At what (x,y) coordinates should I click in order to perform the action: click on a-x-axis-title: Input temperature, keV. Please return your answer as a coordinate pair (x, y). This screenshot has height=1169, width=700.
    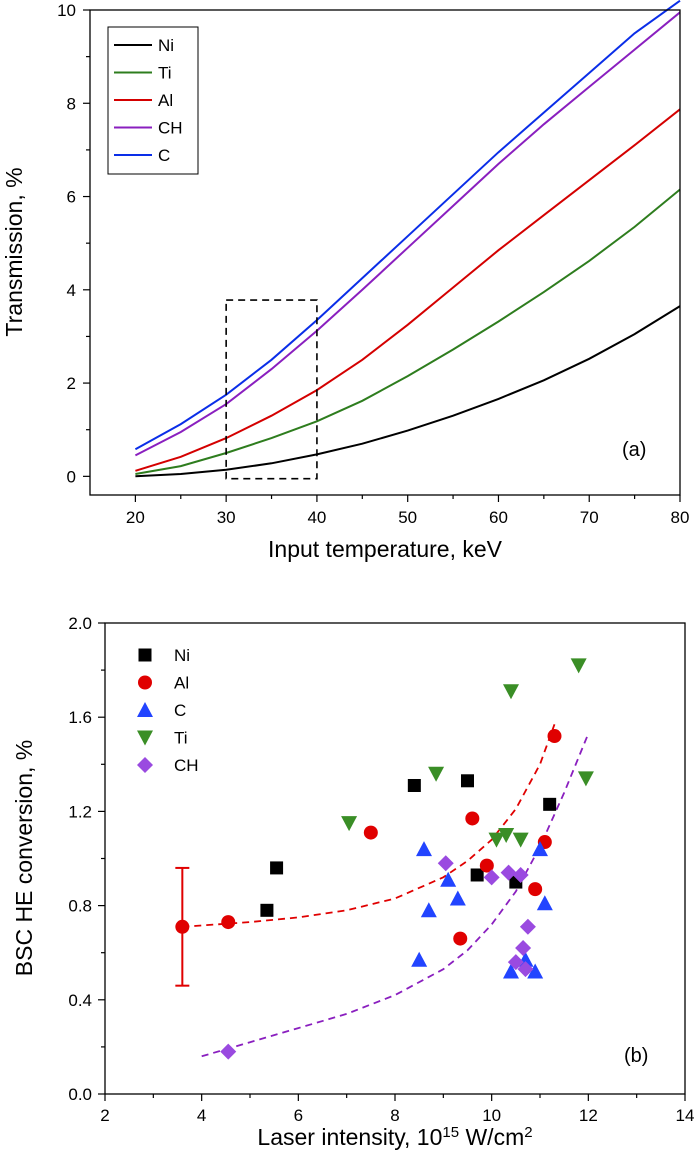
    Looking at the image, I should click on (385, 549).